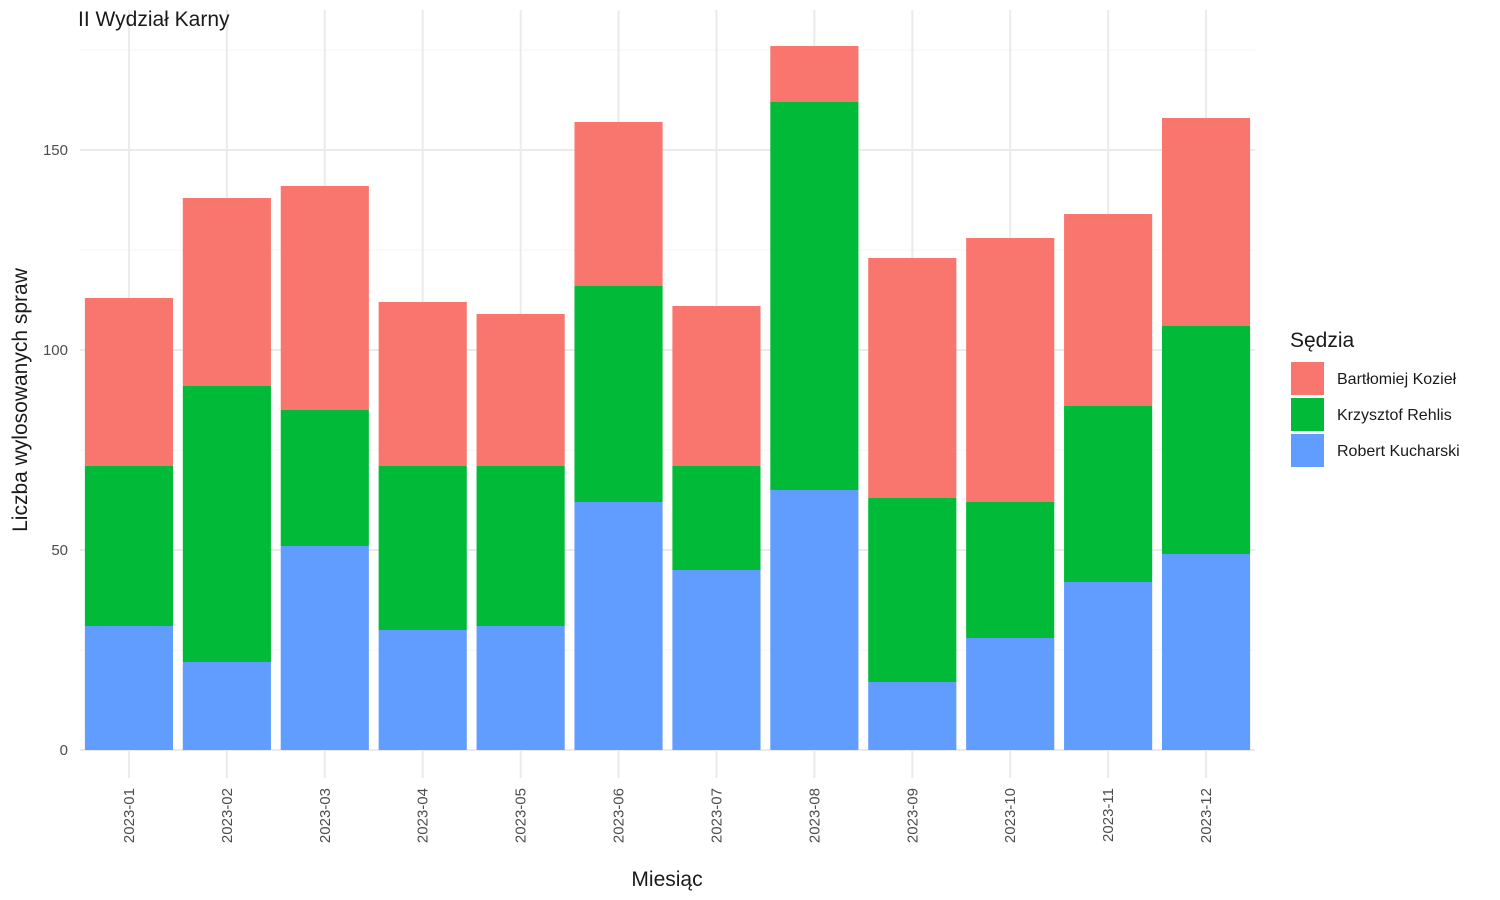 This screenshot has height=900, width=1500. What do you see at coordinates (619, 815) in the screenshot?
I see `x-tick-label: 2023-06` at bounding box center [619, 815].